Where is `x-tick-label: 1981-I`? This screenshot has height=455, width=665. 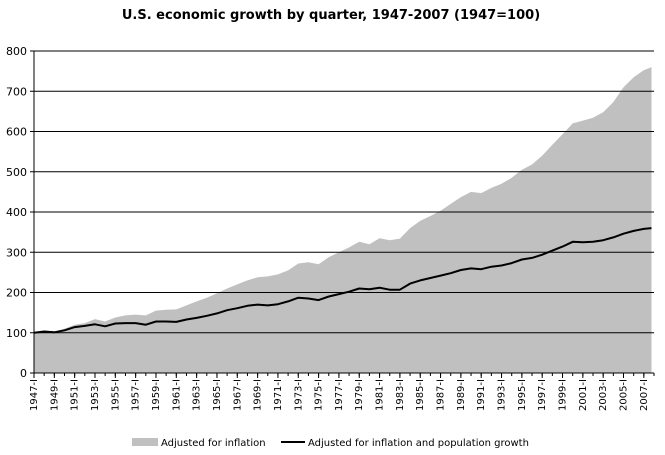
x-tick-label: 1981-I is located at coordinates (380, 395).